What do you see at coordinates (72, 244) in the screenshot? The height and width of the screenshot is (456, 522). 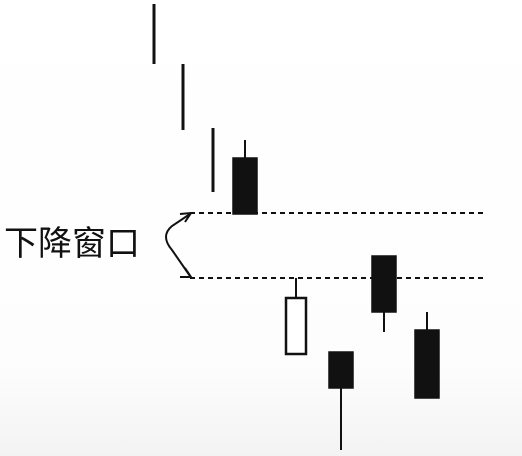 I see `falling-window-label: 下降窗口` at bounding box center [72, 244].